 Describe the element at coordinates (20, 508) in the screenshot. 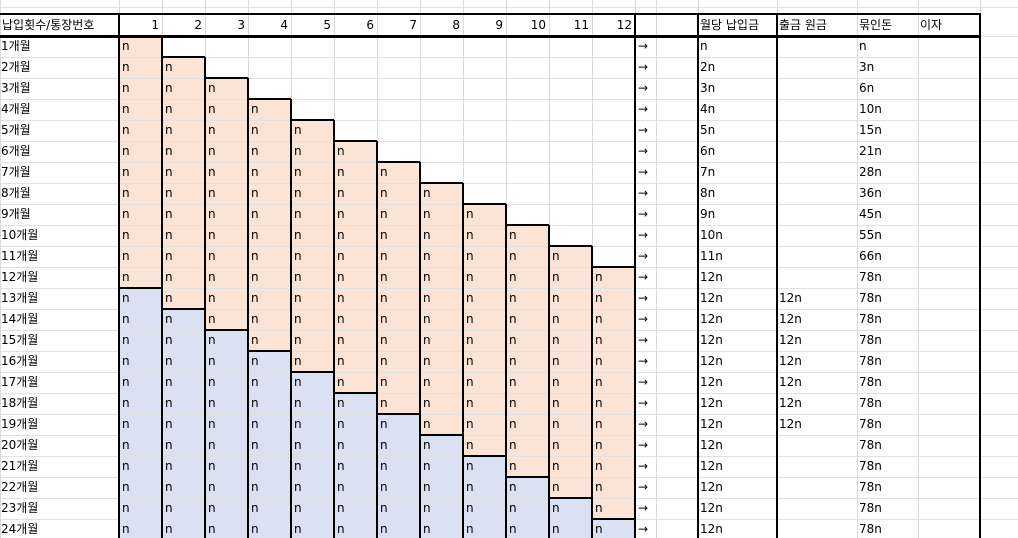

I see `month-label: 23개월` at that location.